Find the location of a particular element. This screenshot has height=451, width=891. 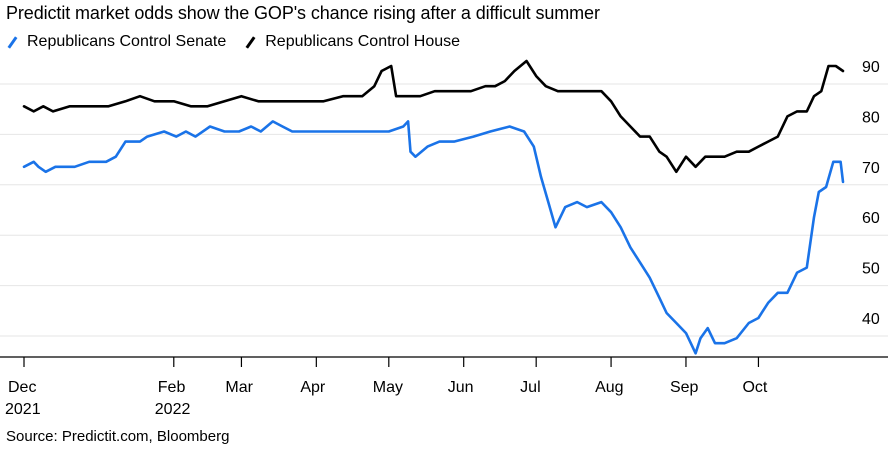

x-tick-label: Apr is located at coordinates (313, 387).